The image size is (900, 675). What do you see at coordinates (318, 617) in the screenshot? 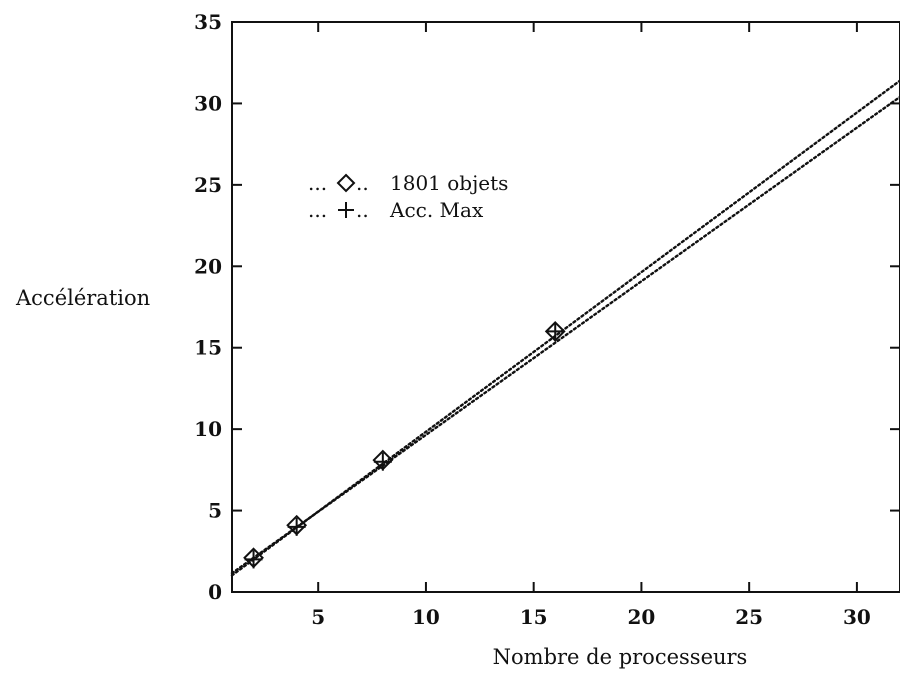
I see `x-tick-label: 5` at bounding box center [318, 617].